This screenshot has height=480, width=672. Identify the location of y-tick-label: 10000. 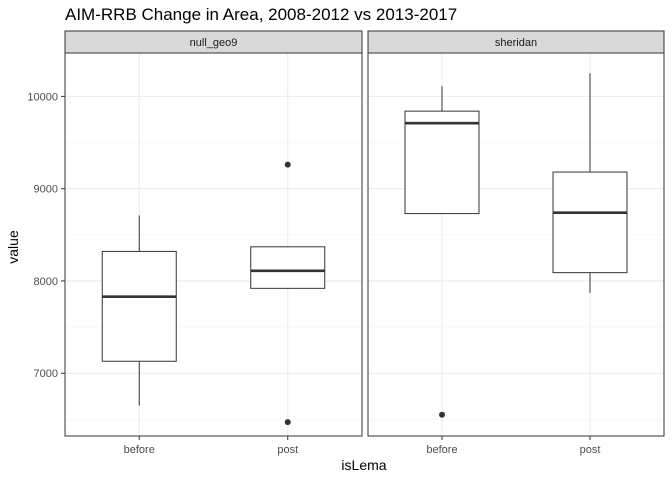
(42, 97).